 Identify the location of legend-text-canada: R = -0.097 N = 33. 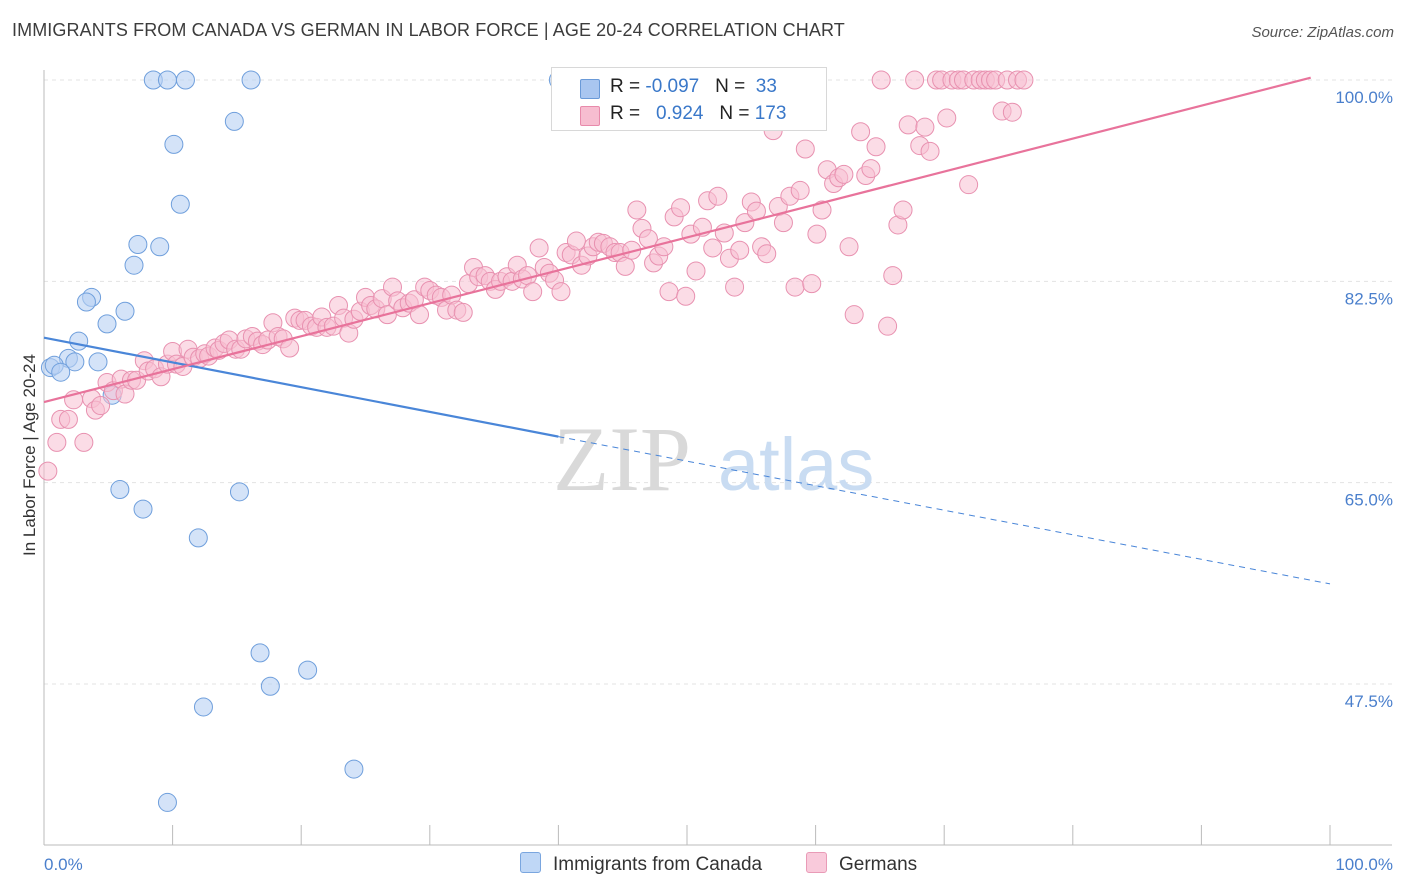
(693, 87).